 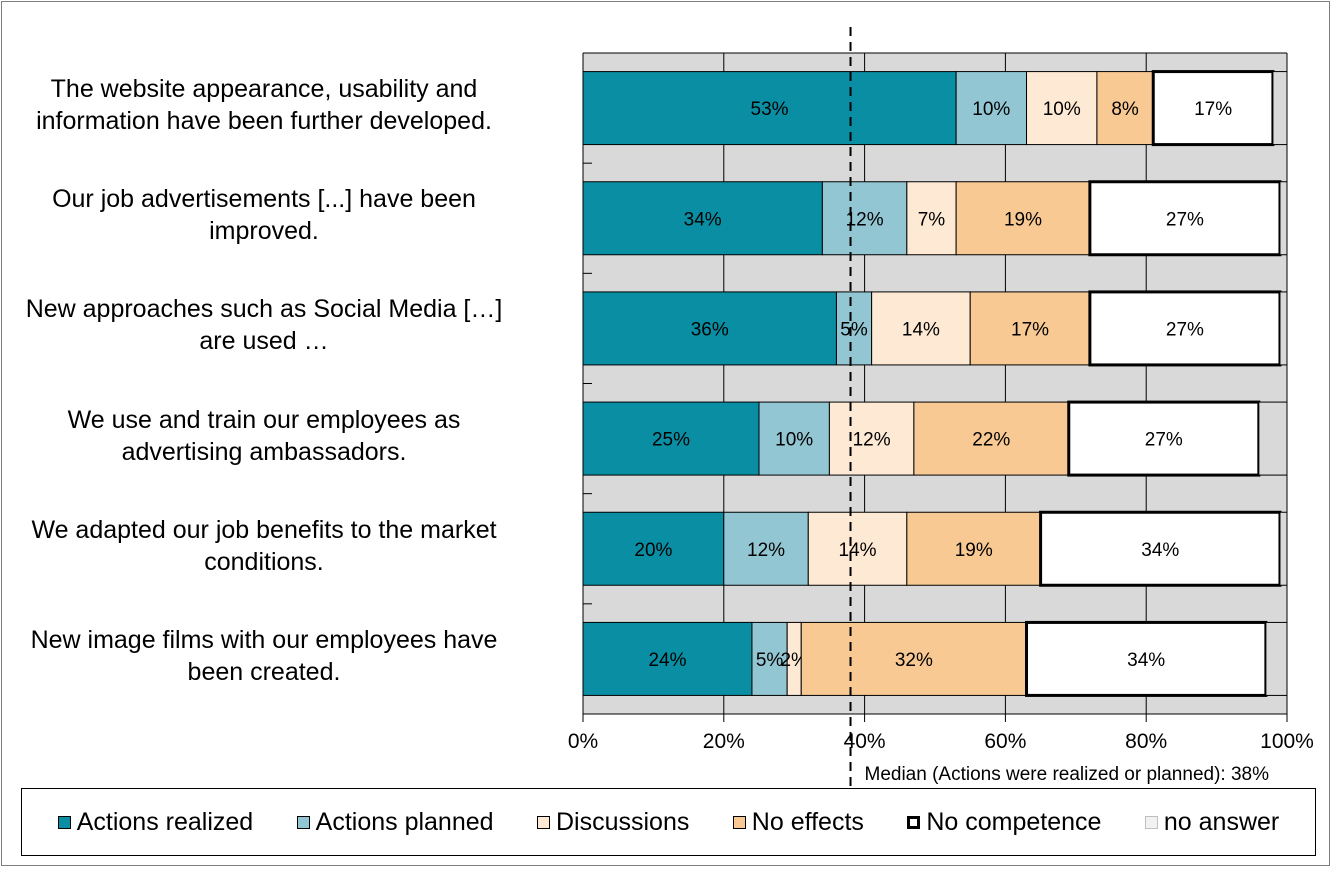 What do you see at coordinates (264, 639) in the screenshot?
I see `category-label-line: New image films with our employees have` at bounding box center [264, 639].